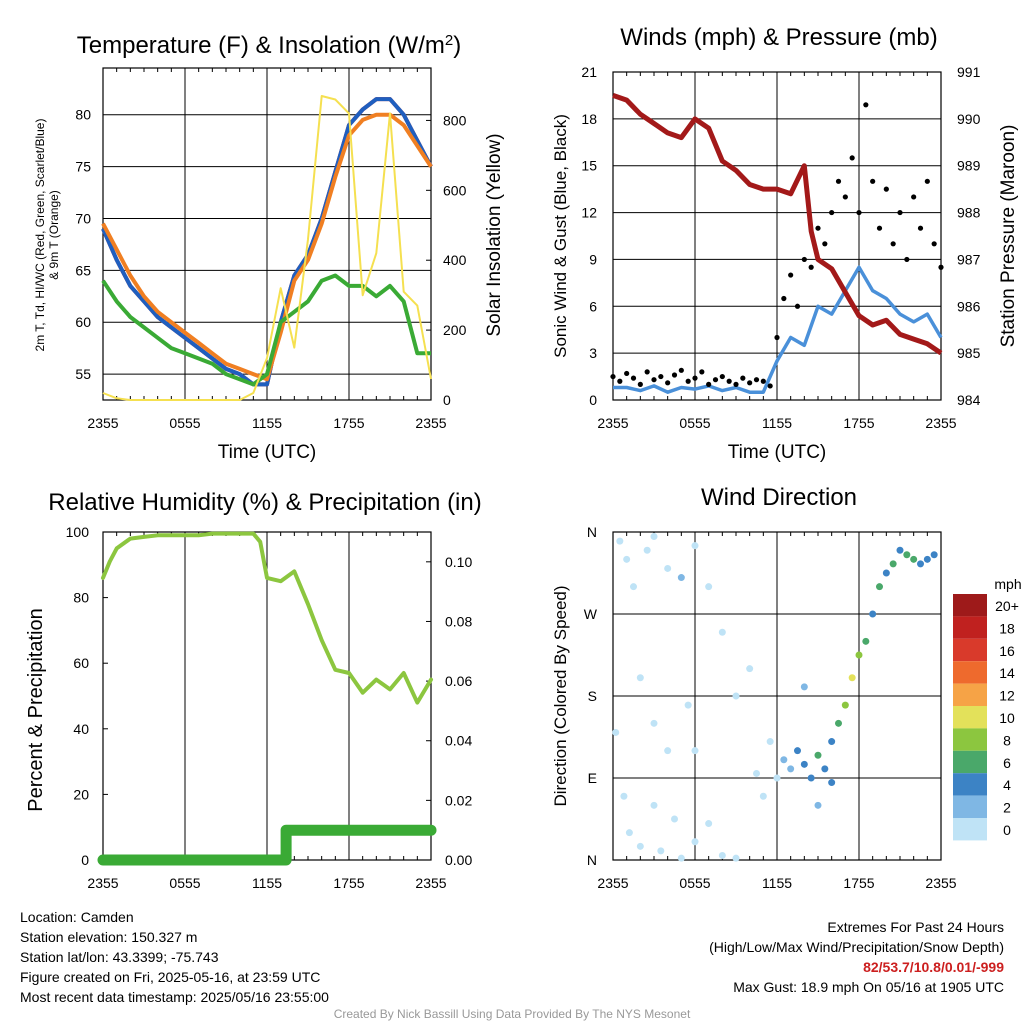  What do you see at coordinates (78, 532) in the screenshot?
I see `y-tick-label: 100` at bounding box center [78, 532].